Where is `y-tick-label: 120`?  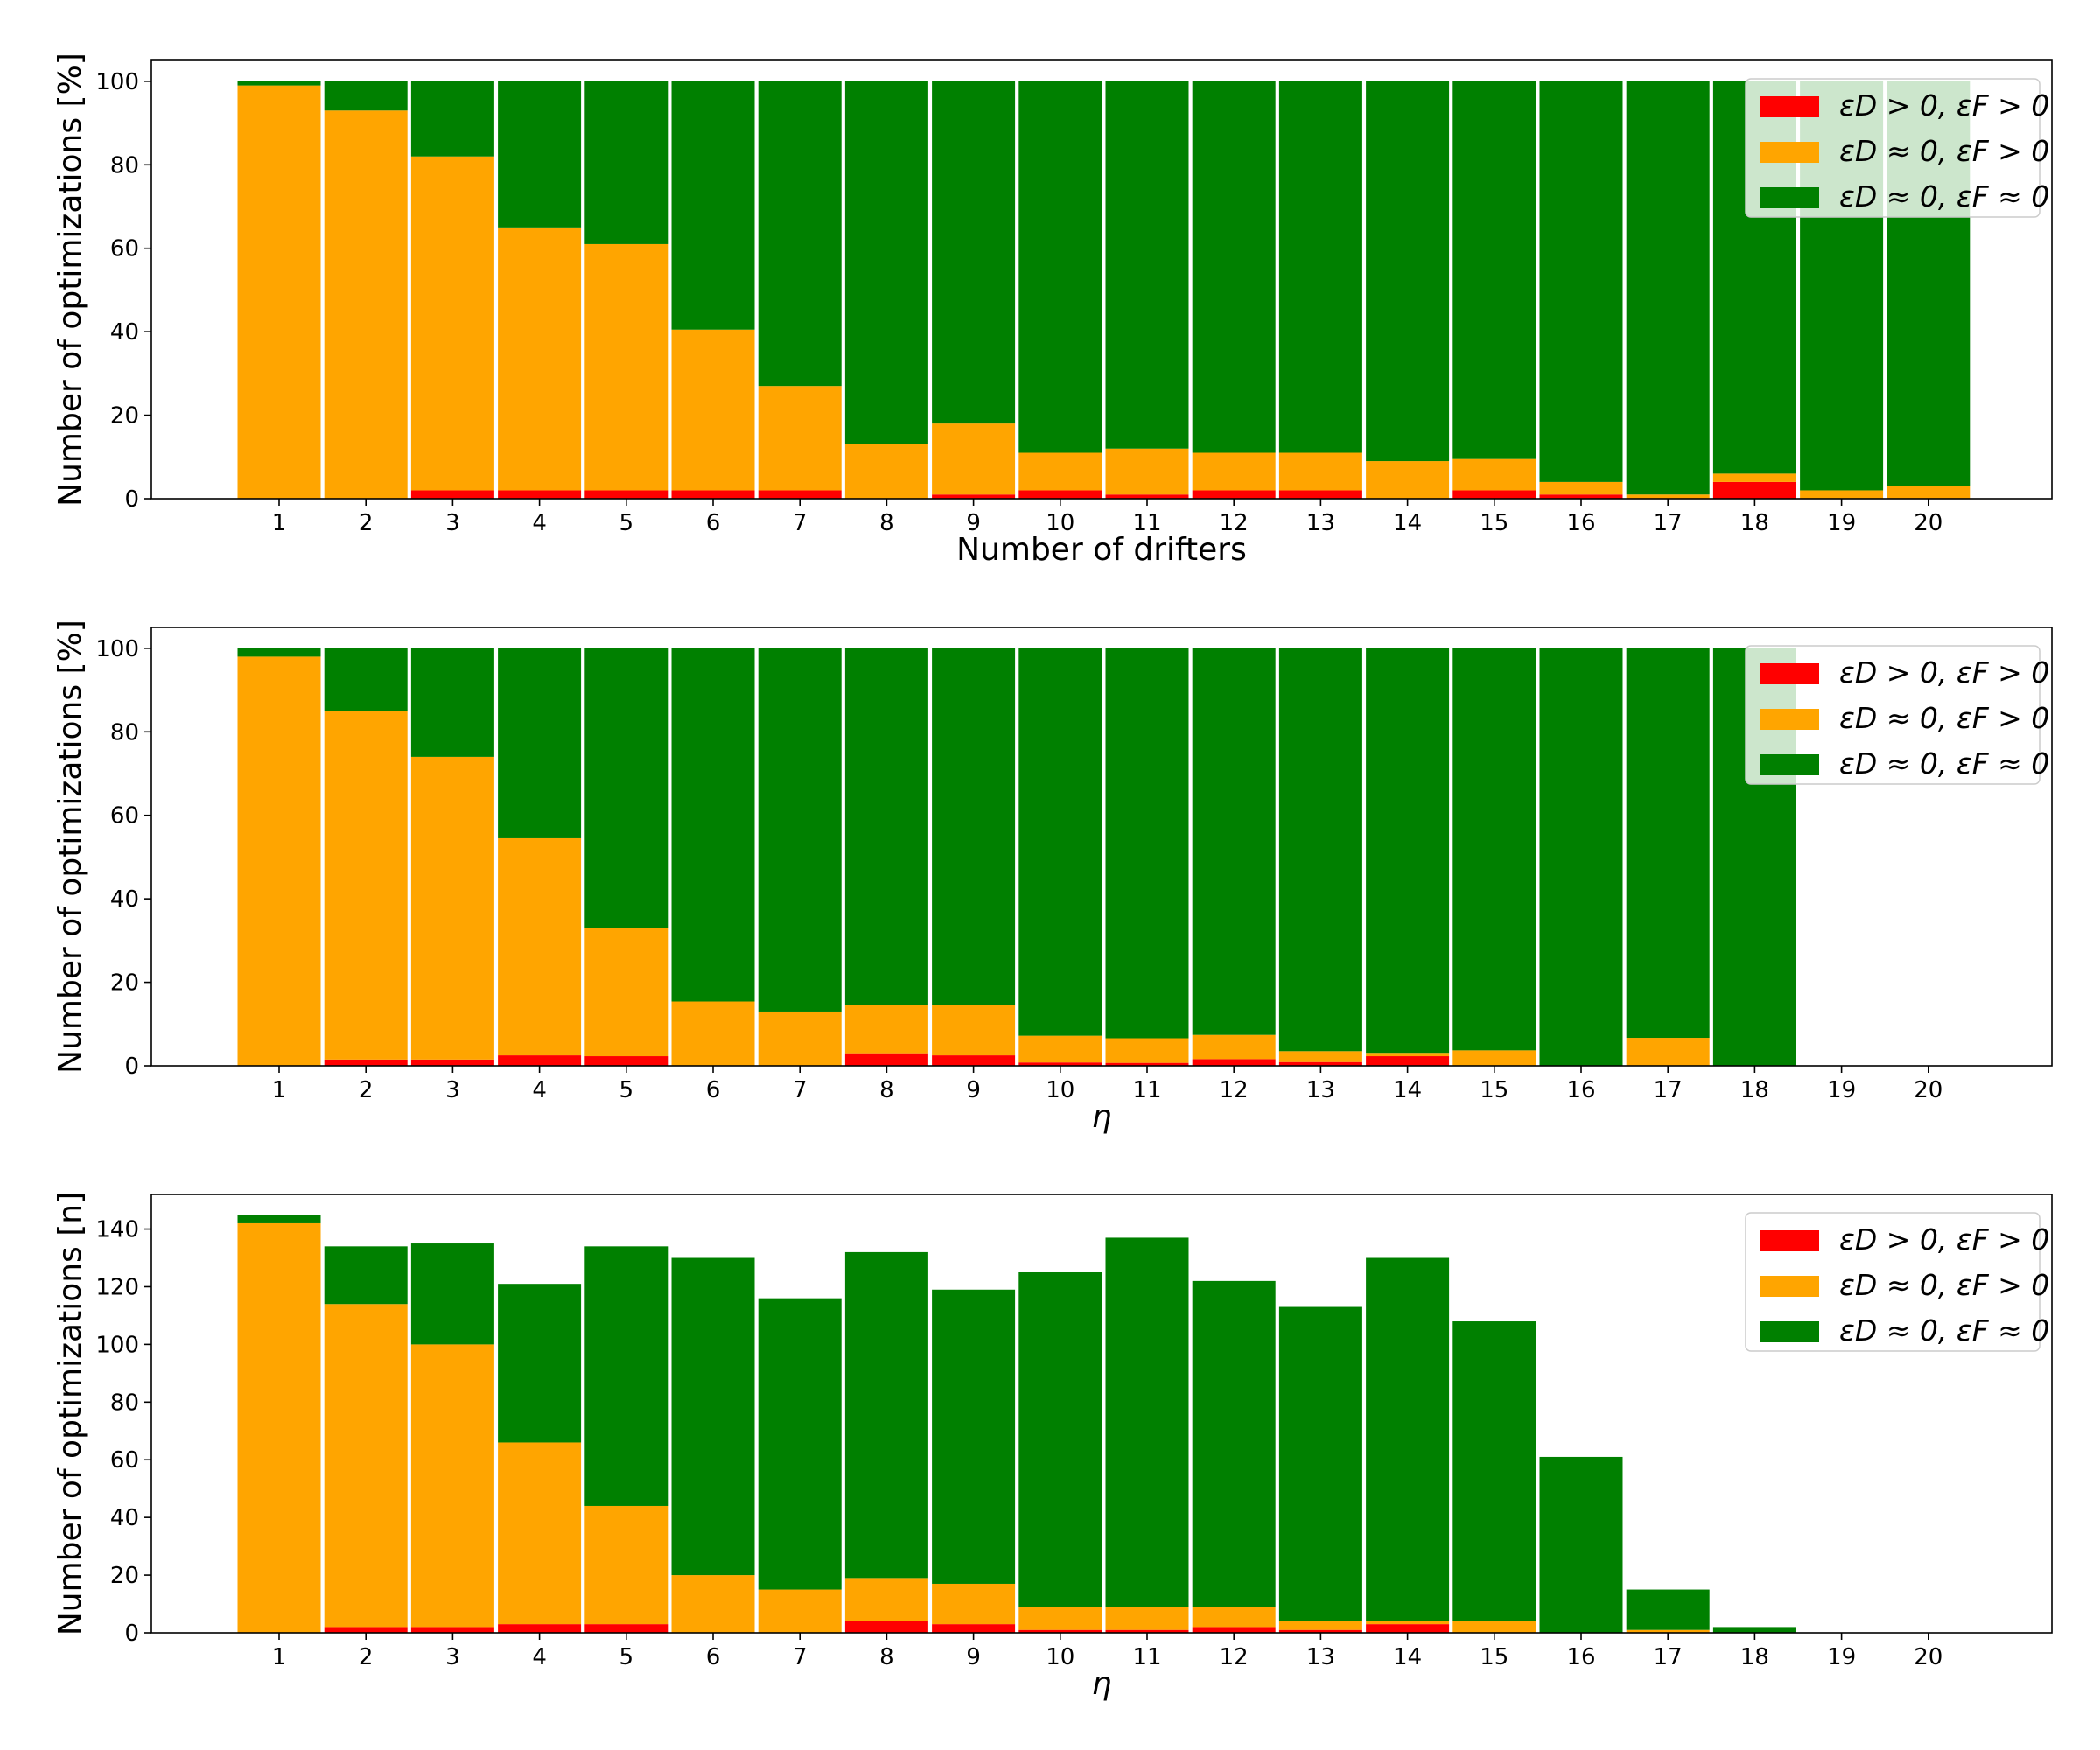
y-tick-label: 120 is located at coordinates (117, 1287).